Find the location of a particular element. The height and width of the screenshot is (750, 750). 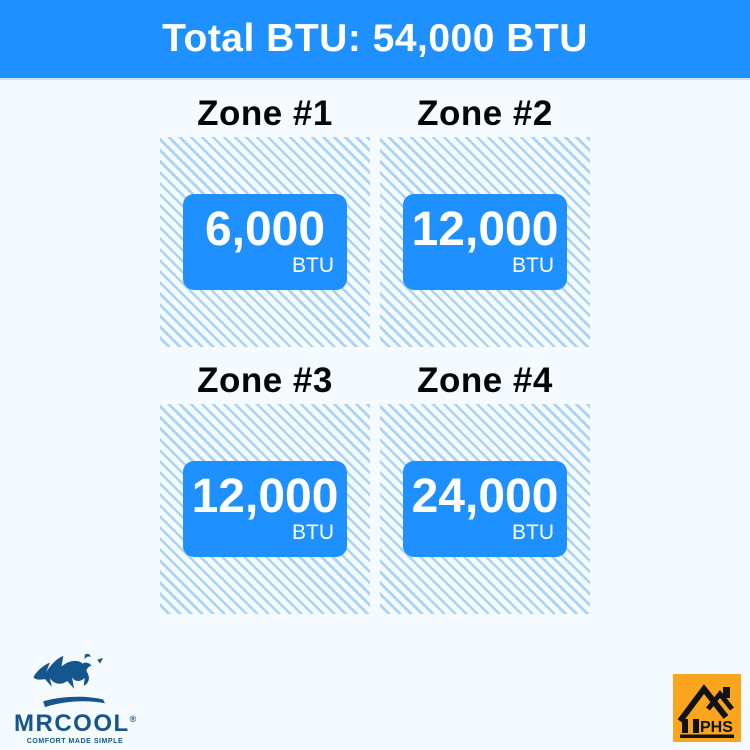

zone-2-btu-unit: BTU is located at coordinates (533, 266).